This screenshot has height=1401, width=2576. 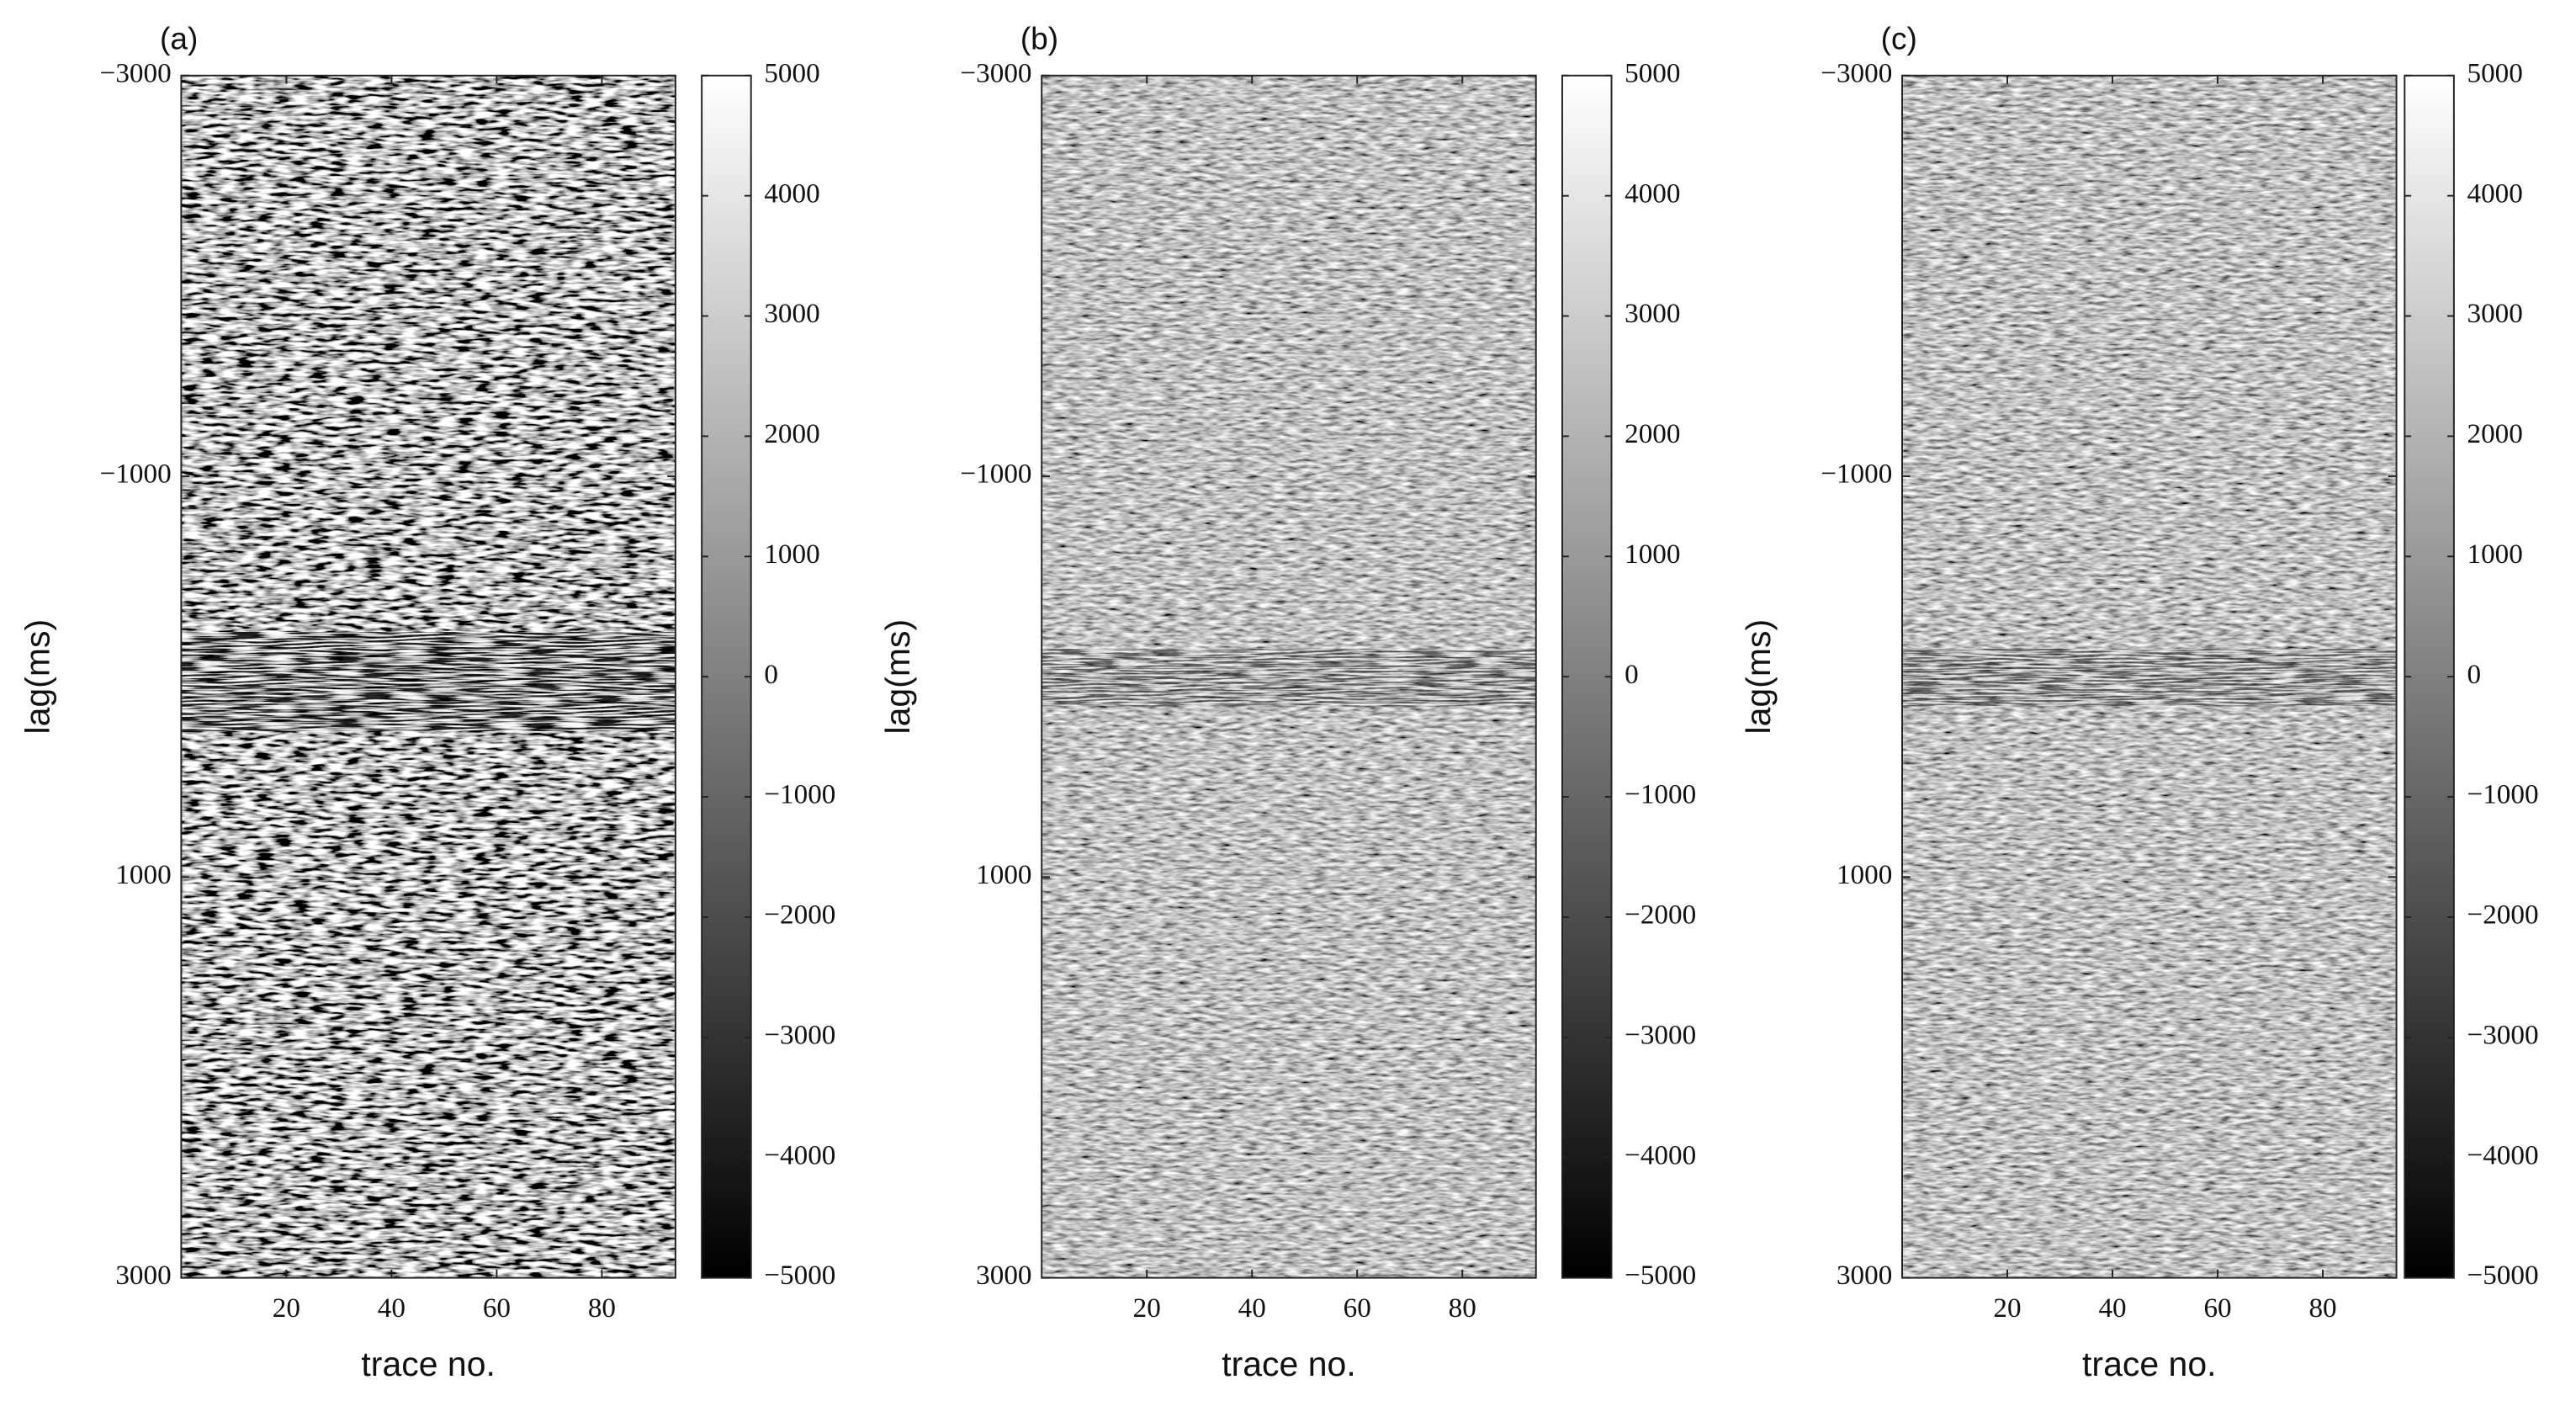 What do you see at coordinates (1039, 38) in the screenshot?
I see `panel-label: (b)` at bounding box center [1039, 38].